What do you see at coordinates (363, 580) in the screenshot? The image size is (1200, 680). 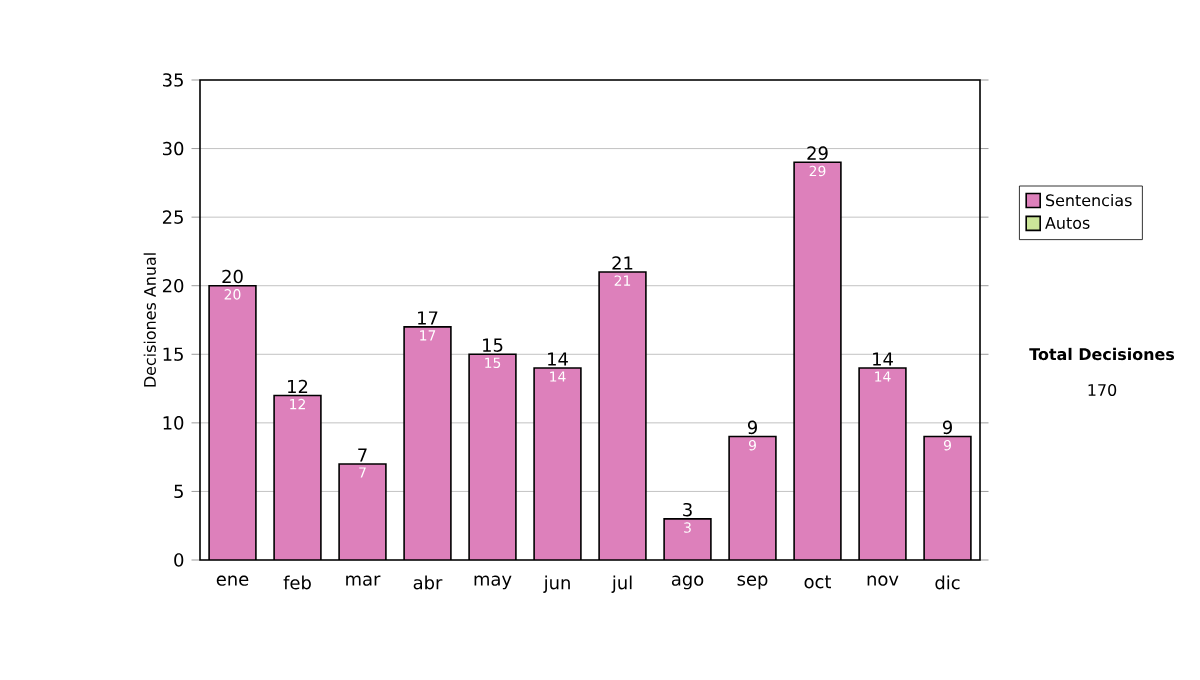 I see `x-tick-label: mar` at bounding box center [363, 580].